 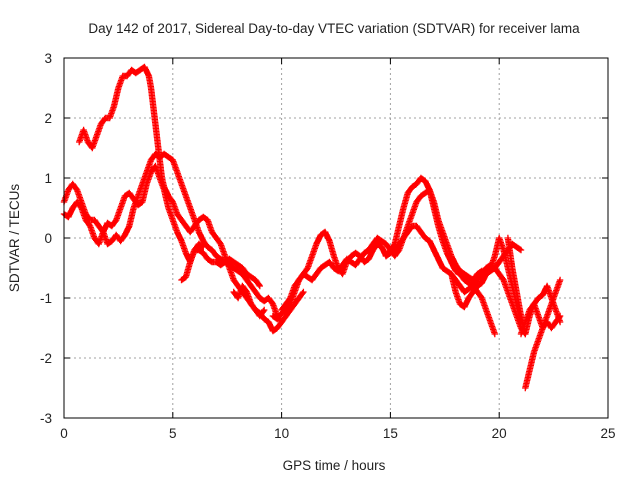 I want to click on x-tick-label: 0, so click(x=64, y=433).